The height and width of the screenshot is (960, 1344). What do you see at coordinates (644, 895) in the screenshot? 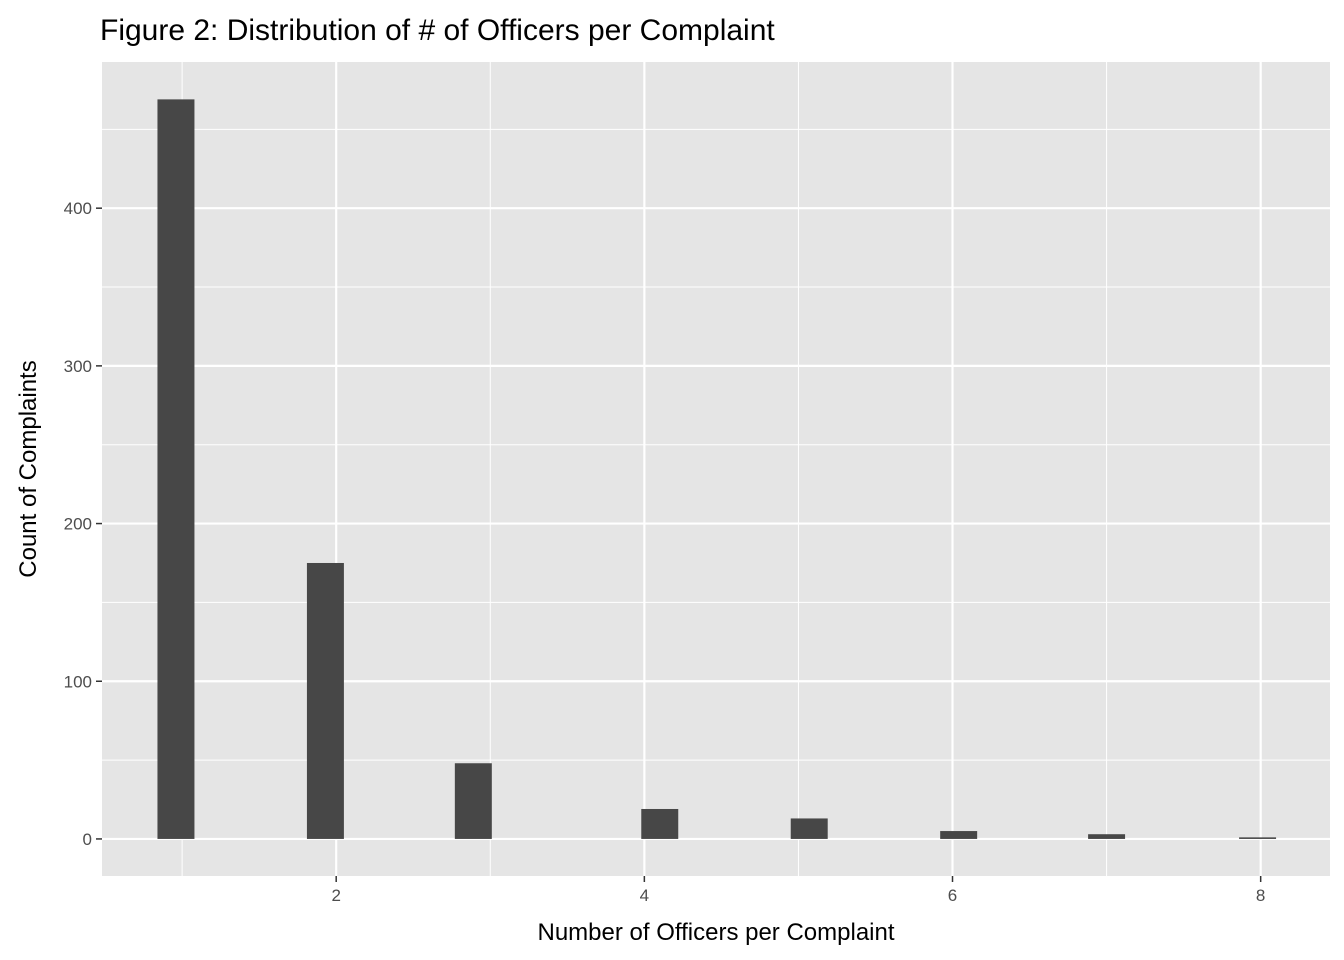
I see `x-tick-label: 4` at bounding box center [644, 895].